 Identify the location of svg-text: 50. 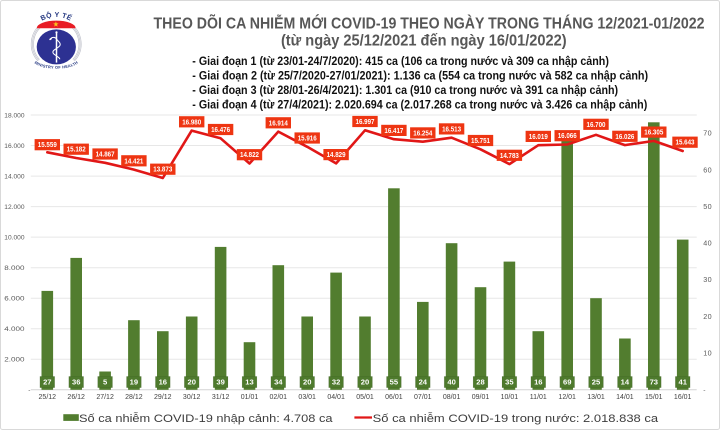
(707, 206).